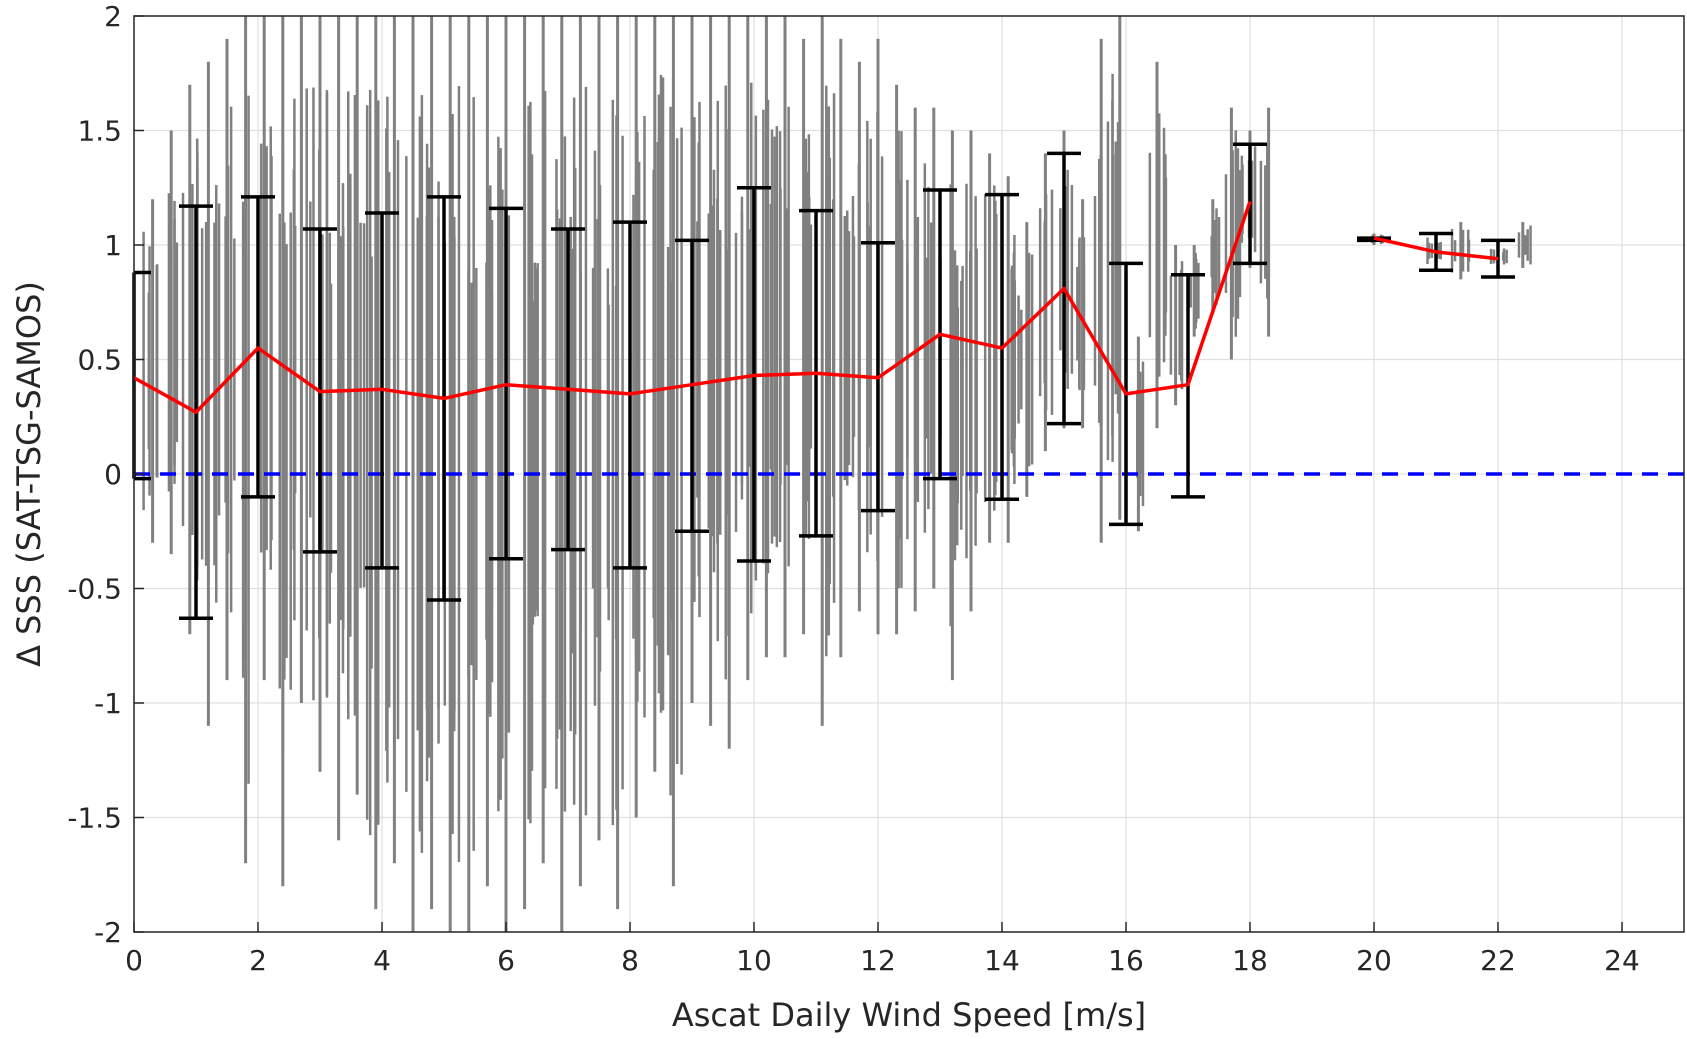 This screenshot has width=1687, height=1039. What do you see at coordinates (1498, 258) in the screenshot?
I see `error-bar` at bounding box center [1498, 258].